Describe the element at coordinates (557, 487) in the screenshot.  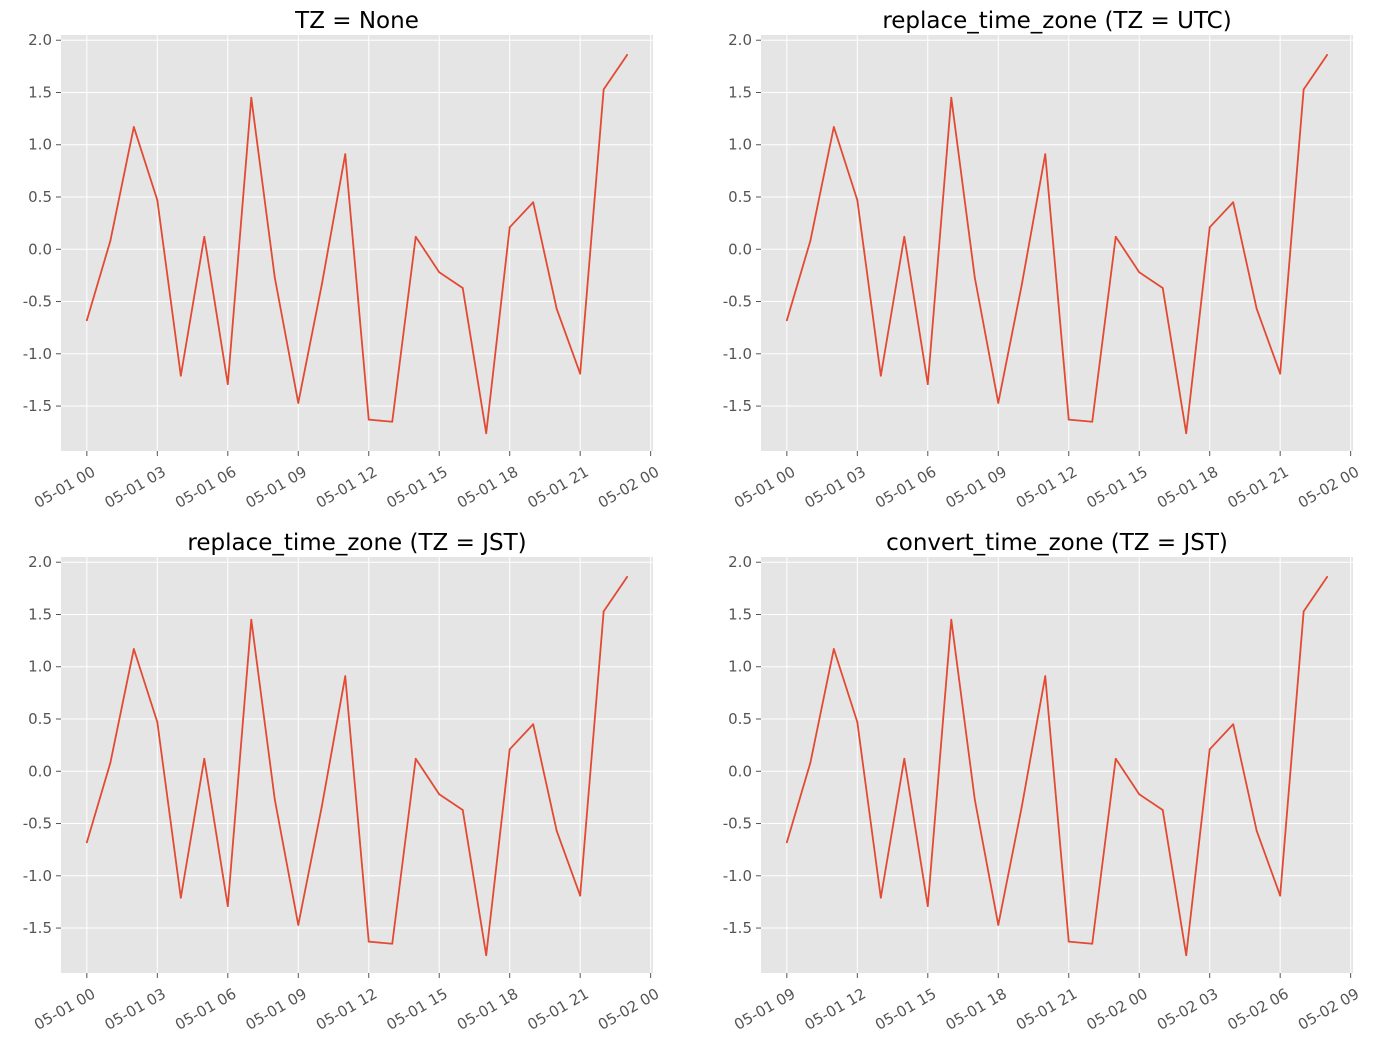
I see `x-tick-label: 05-01 21` at that location.